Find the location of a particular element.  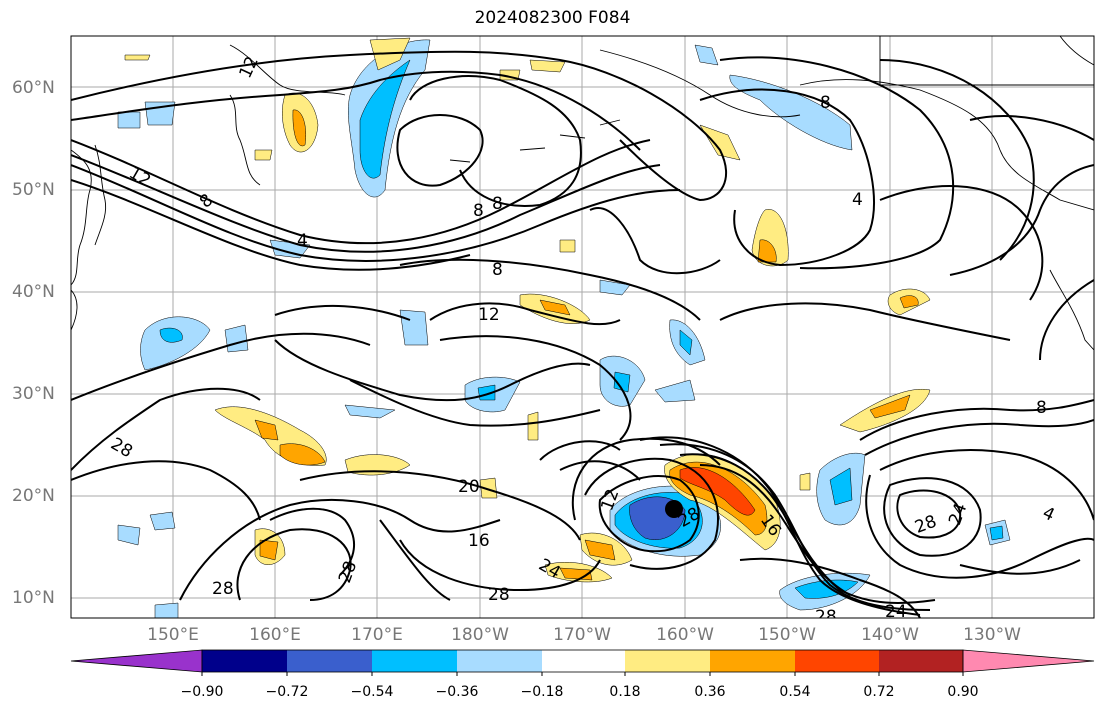

lat-label: 50°N is located at coordinates (33, 190).